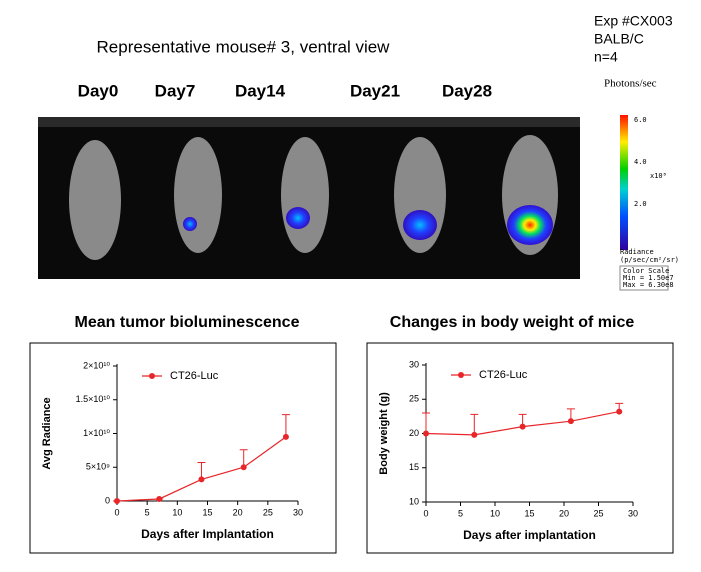 This screenshot has height=572, width=701. What do you see at coordinates (375, 90) in the screenshot?
I see `day-label: Day21` at bounding box center [375, 90].